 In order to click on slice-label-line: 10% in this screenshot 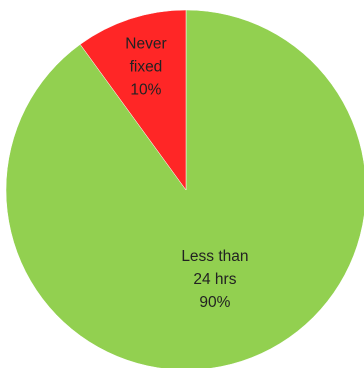, I will do `click(145, 90)`.